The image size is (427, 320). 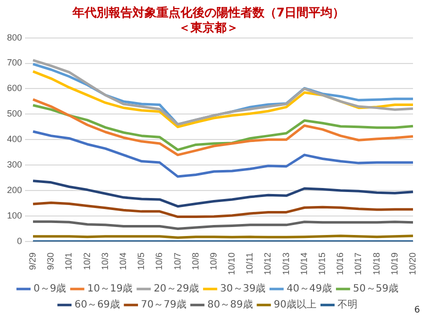 What do you see at coordinates (231, 264) in the screenshot?
I see `x-tick-label: 10/10` at bounding box center [231, 264].